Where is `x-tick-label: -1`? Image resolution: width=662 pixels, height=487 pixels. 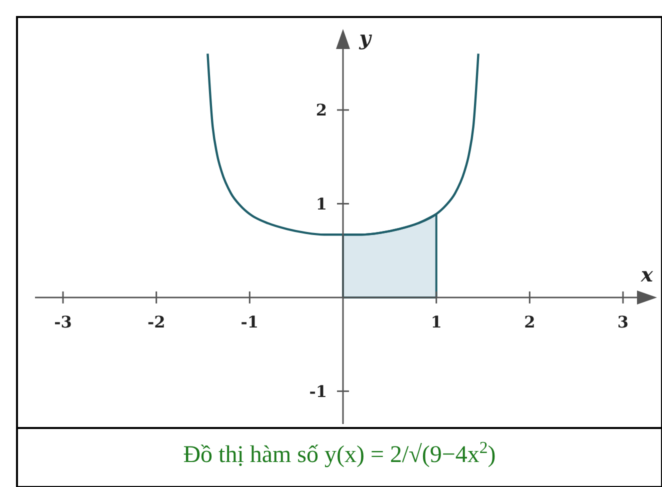 x-tick-label: -1 is located at coordinates (249, 322).